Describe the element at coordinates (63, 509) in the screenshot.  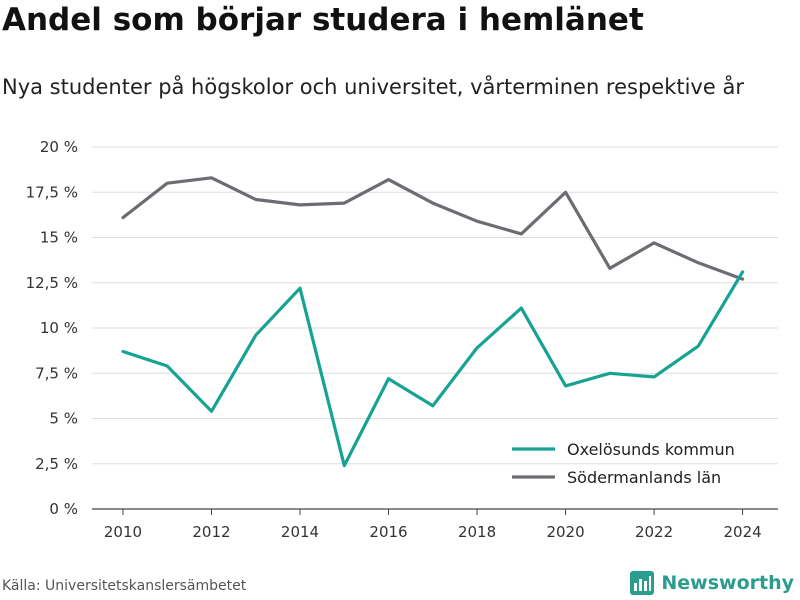
I see `y-tick-label: 0 %` at that location.